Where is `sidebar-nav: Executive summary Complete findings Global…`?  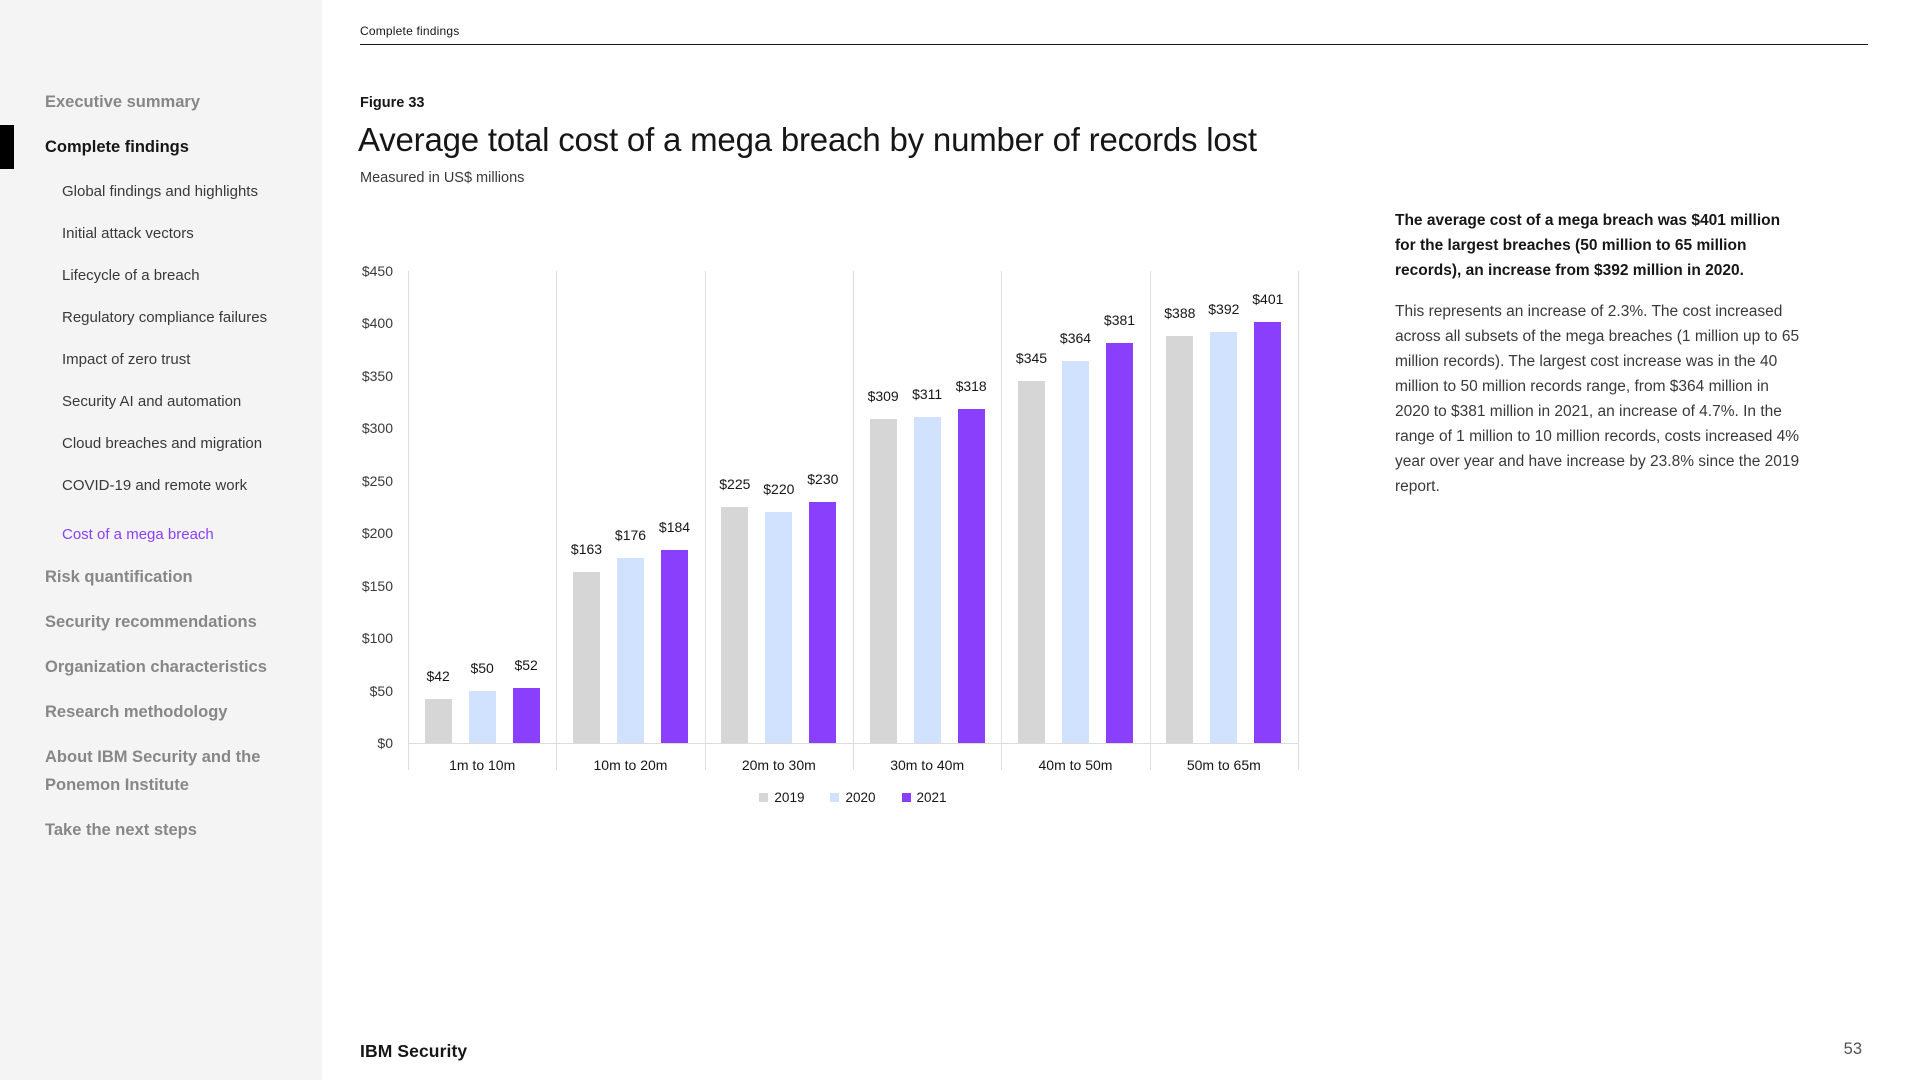
sidebar-nav: Executive summary Complete findings Global… is located at coordinates (161, 474).